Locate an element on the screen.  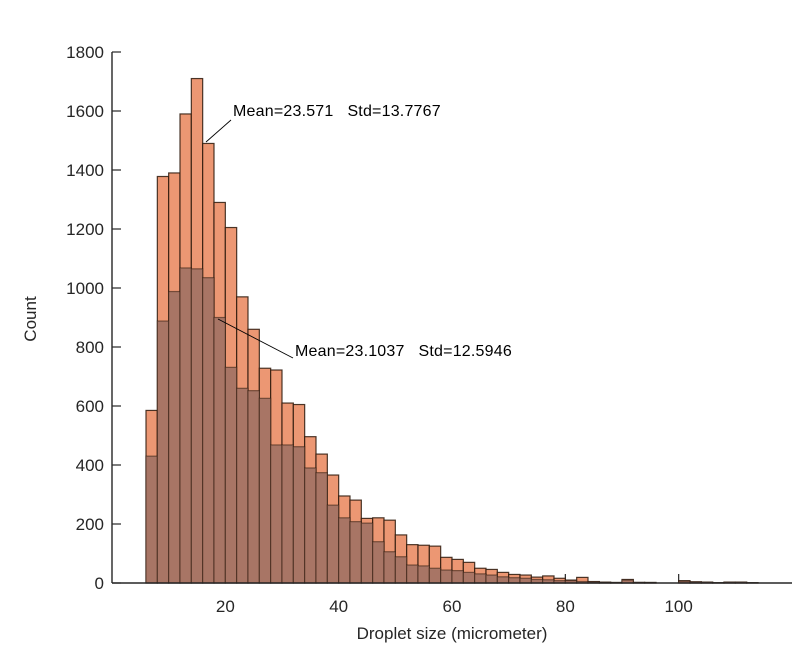
annotation-mean-std-2: Mean=23.1037 Std=12.5946 is located at coordinates (403, 351).